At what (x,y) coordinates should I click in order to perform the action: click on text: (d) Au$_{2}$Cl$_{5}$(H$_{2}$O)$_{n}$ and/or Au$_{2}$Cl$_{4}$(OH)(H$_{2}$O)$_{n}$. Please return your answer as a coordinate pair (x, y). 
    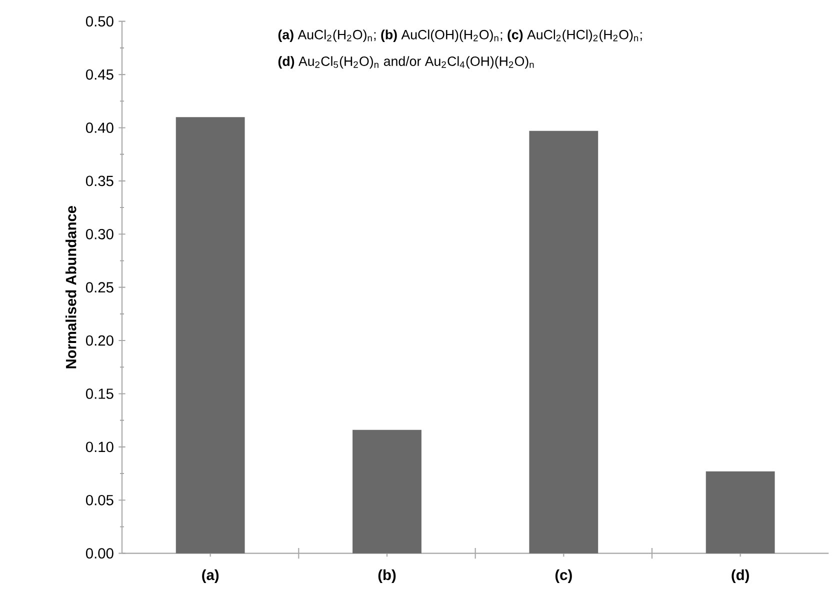
    Looking at the image, I should click on (406, 62).